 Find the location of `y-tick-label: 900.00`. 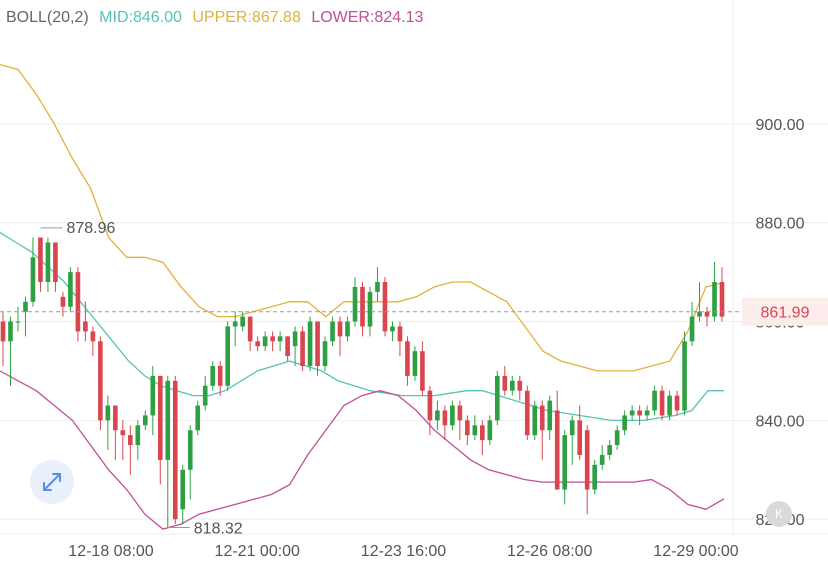

y-tick-label: 900.00 is located at coordinates (780, 125).